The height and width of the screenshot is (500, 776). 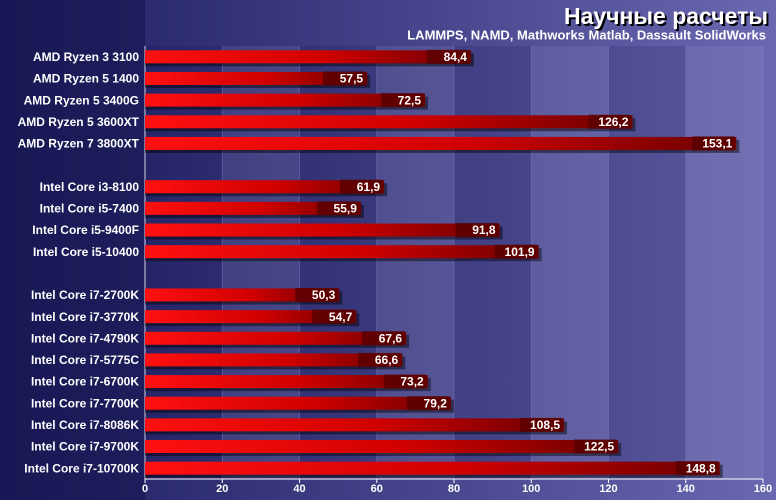 What do you see at coordinates (387, 360) in the screenshot?
I see `value-label: 66,6` at bounding box center [387, 360].